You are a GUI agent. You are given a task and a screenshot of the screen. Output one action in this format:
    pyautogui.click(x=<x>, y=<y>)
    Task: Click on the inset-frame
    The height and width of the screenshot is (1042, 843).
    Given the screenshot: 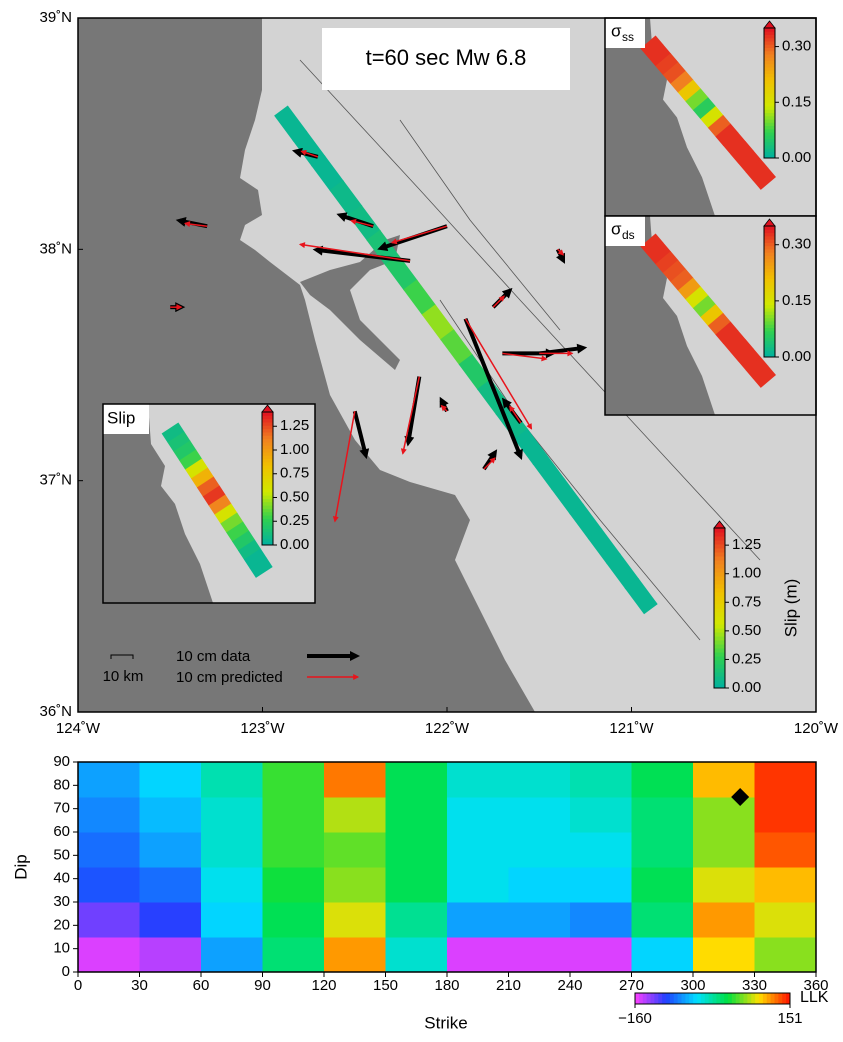 What is the action you would take?
    pyautogui.click(x=209, y=503)
    